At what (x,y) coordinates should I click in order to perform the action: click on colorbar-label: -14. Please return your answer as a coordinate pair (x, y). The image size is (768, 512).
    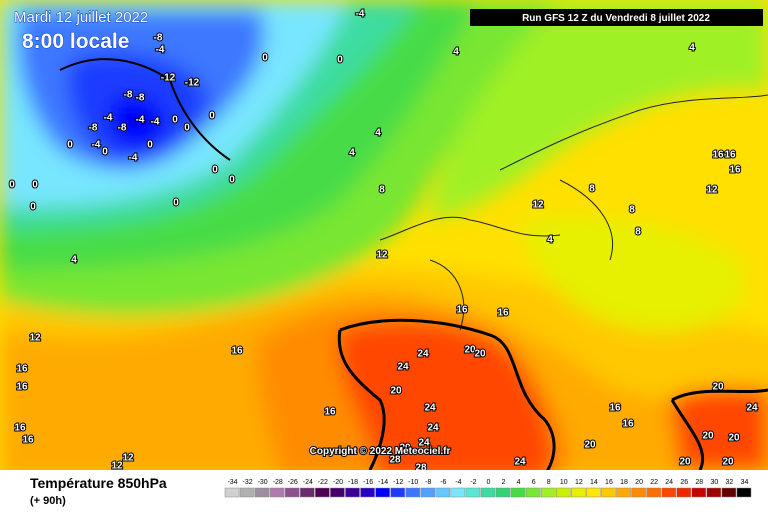
    Looking at the image, I should click on (383, 482).